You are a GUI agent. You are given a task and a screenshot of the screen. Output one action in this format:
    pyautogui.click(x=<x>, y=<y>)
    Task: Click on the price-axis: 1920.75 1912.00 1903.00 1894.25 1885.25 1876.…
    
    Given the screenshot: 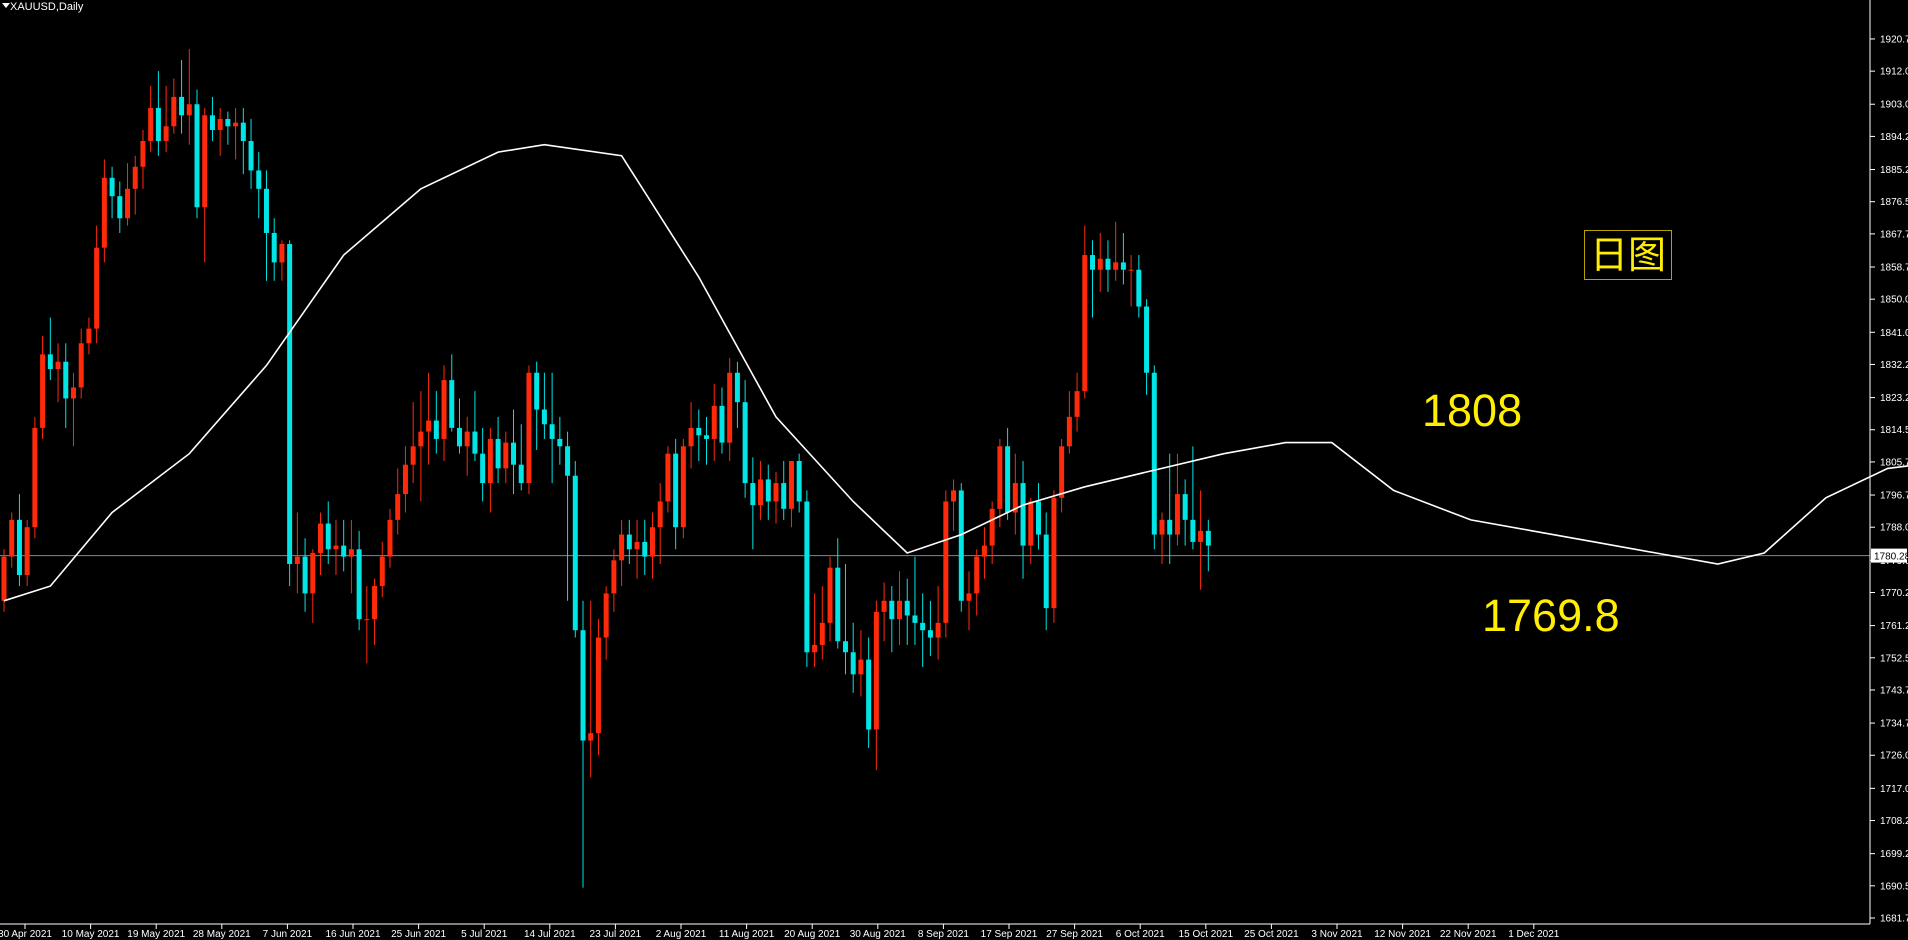 What is the action you would take?
    pyautogui.click(x=1888, y=462)
    